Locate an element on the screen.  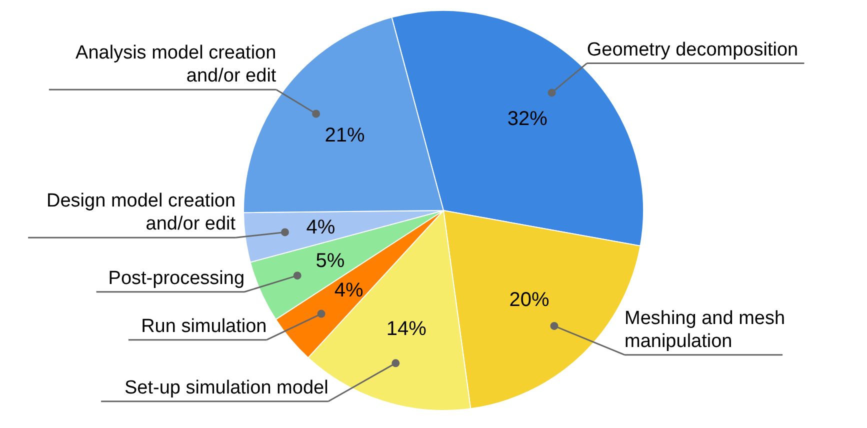
slice-label: Geometry decomposition is located at coordinates (692, 49).